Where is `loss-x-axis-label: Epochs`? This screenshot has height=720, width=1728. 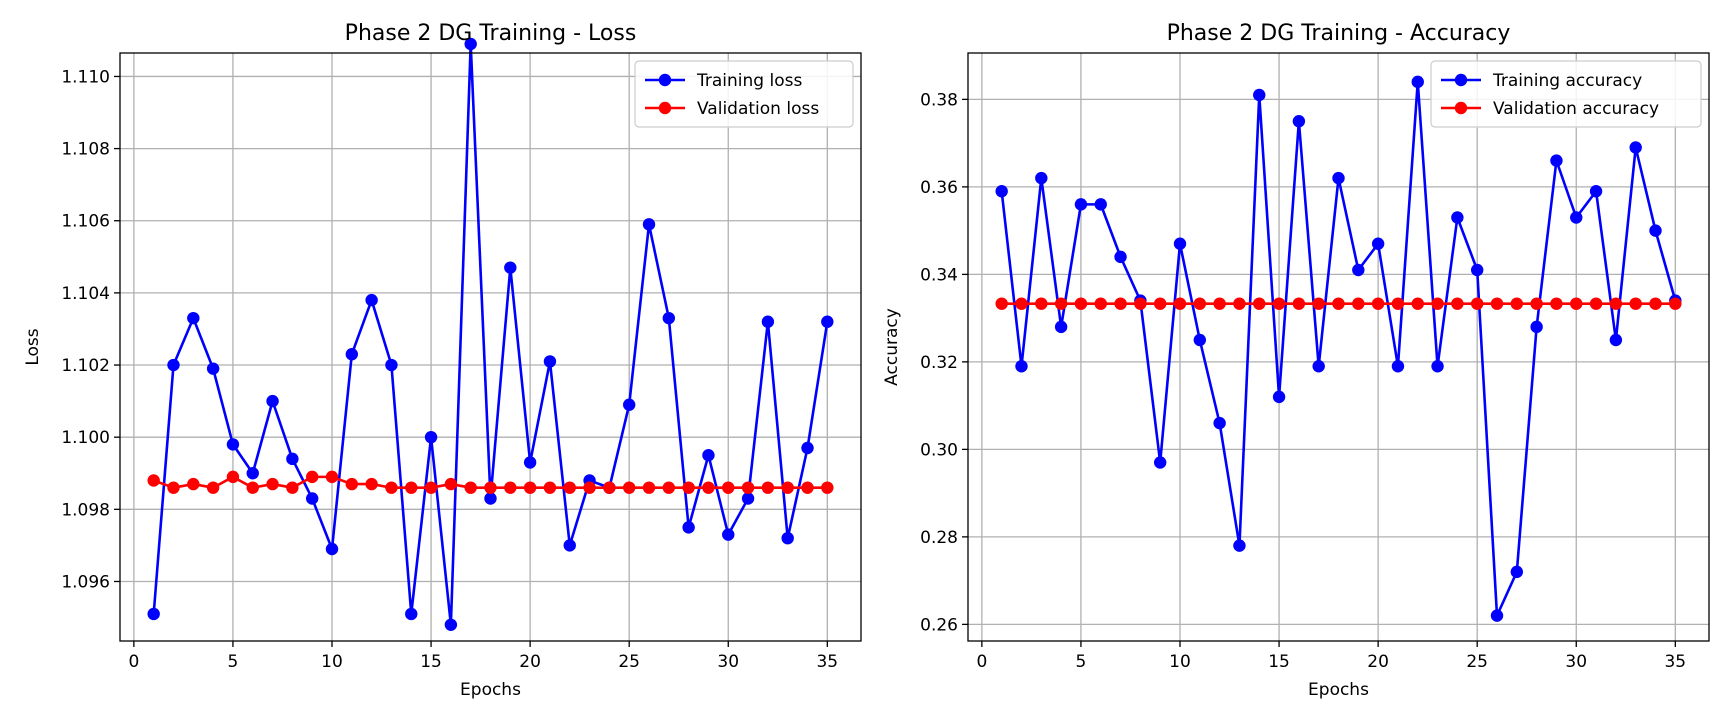 loss-x-axis-label: Epochs is located at coordinates (490, 690).